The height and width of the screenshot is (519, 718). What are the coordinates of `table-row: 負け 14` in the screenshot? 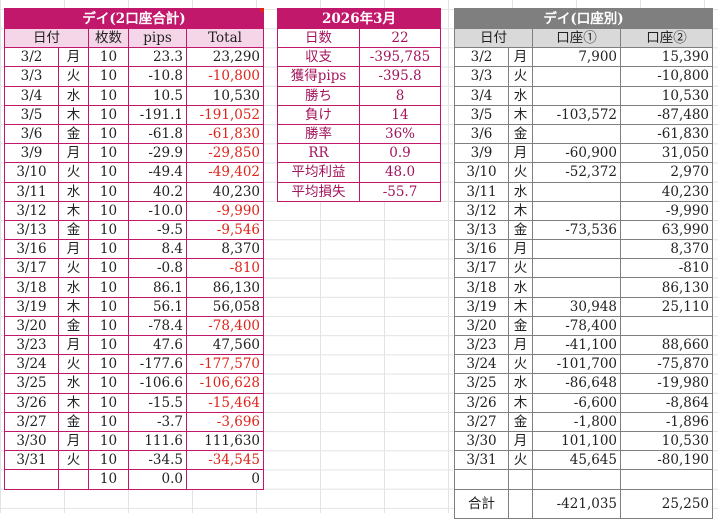 It's located at (359, 114).